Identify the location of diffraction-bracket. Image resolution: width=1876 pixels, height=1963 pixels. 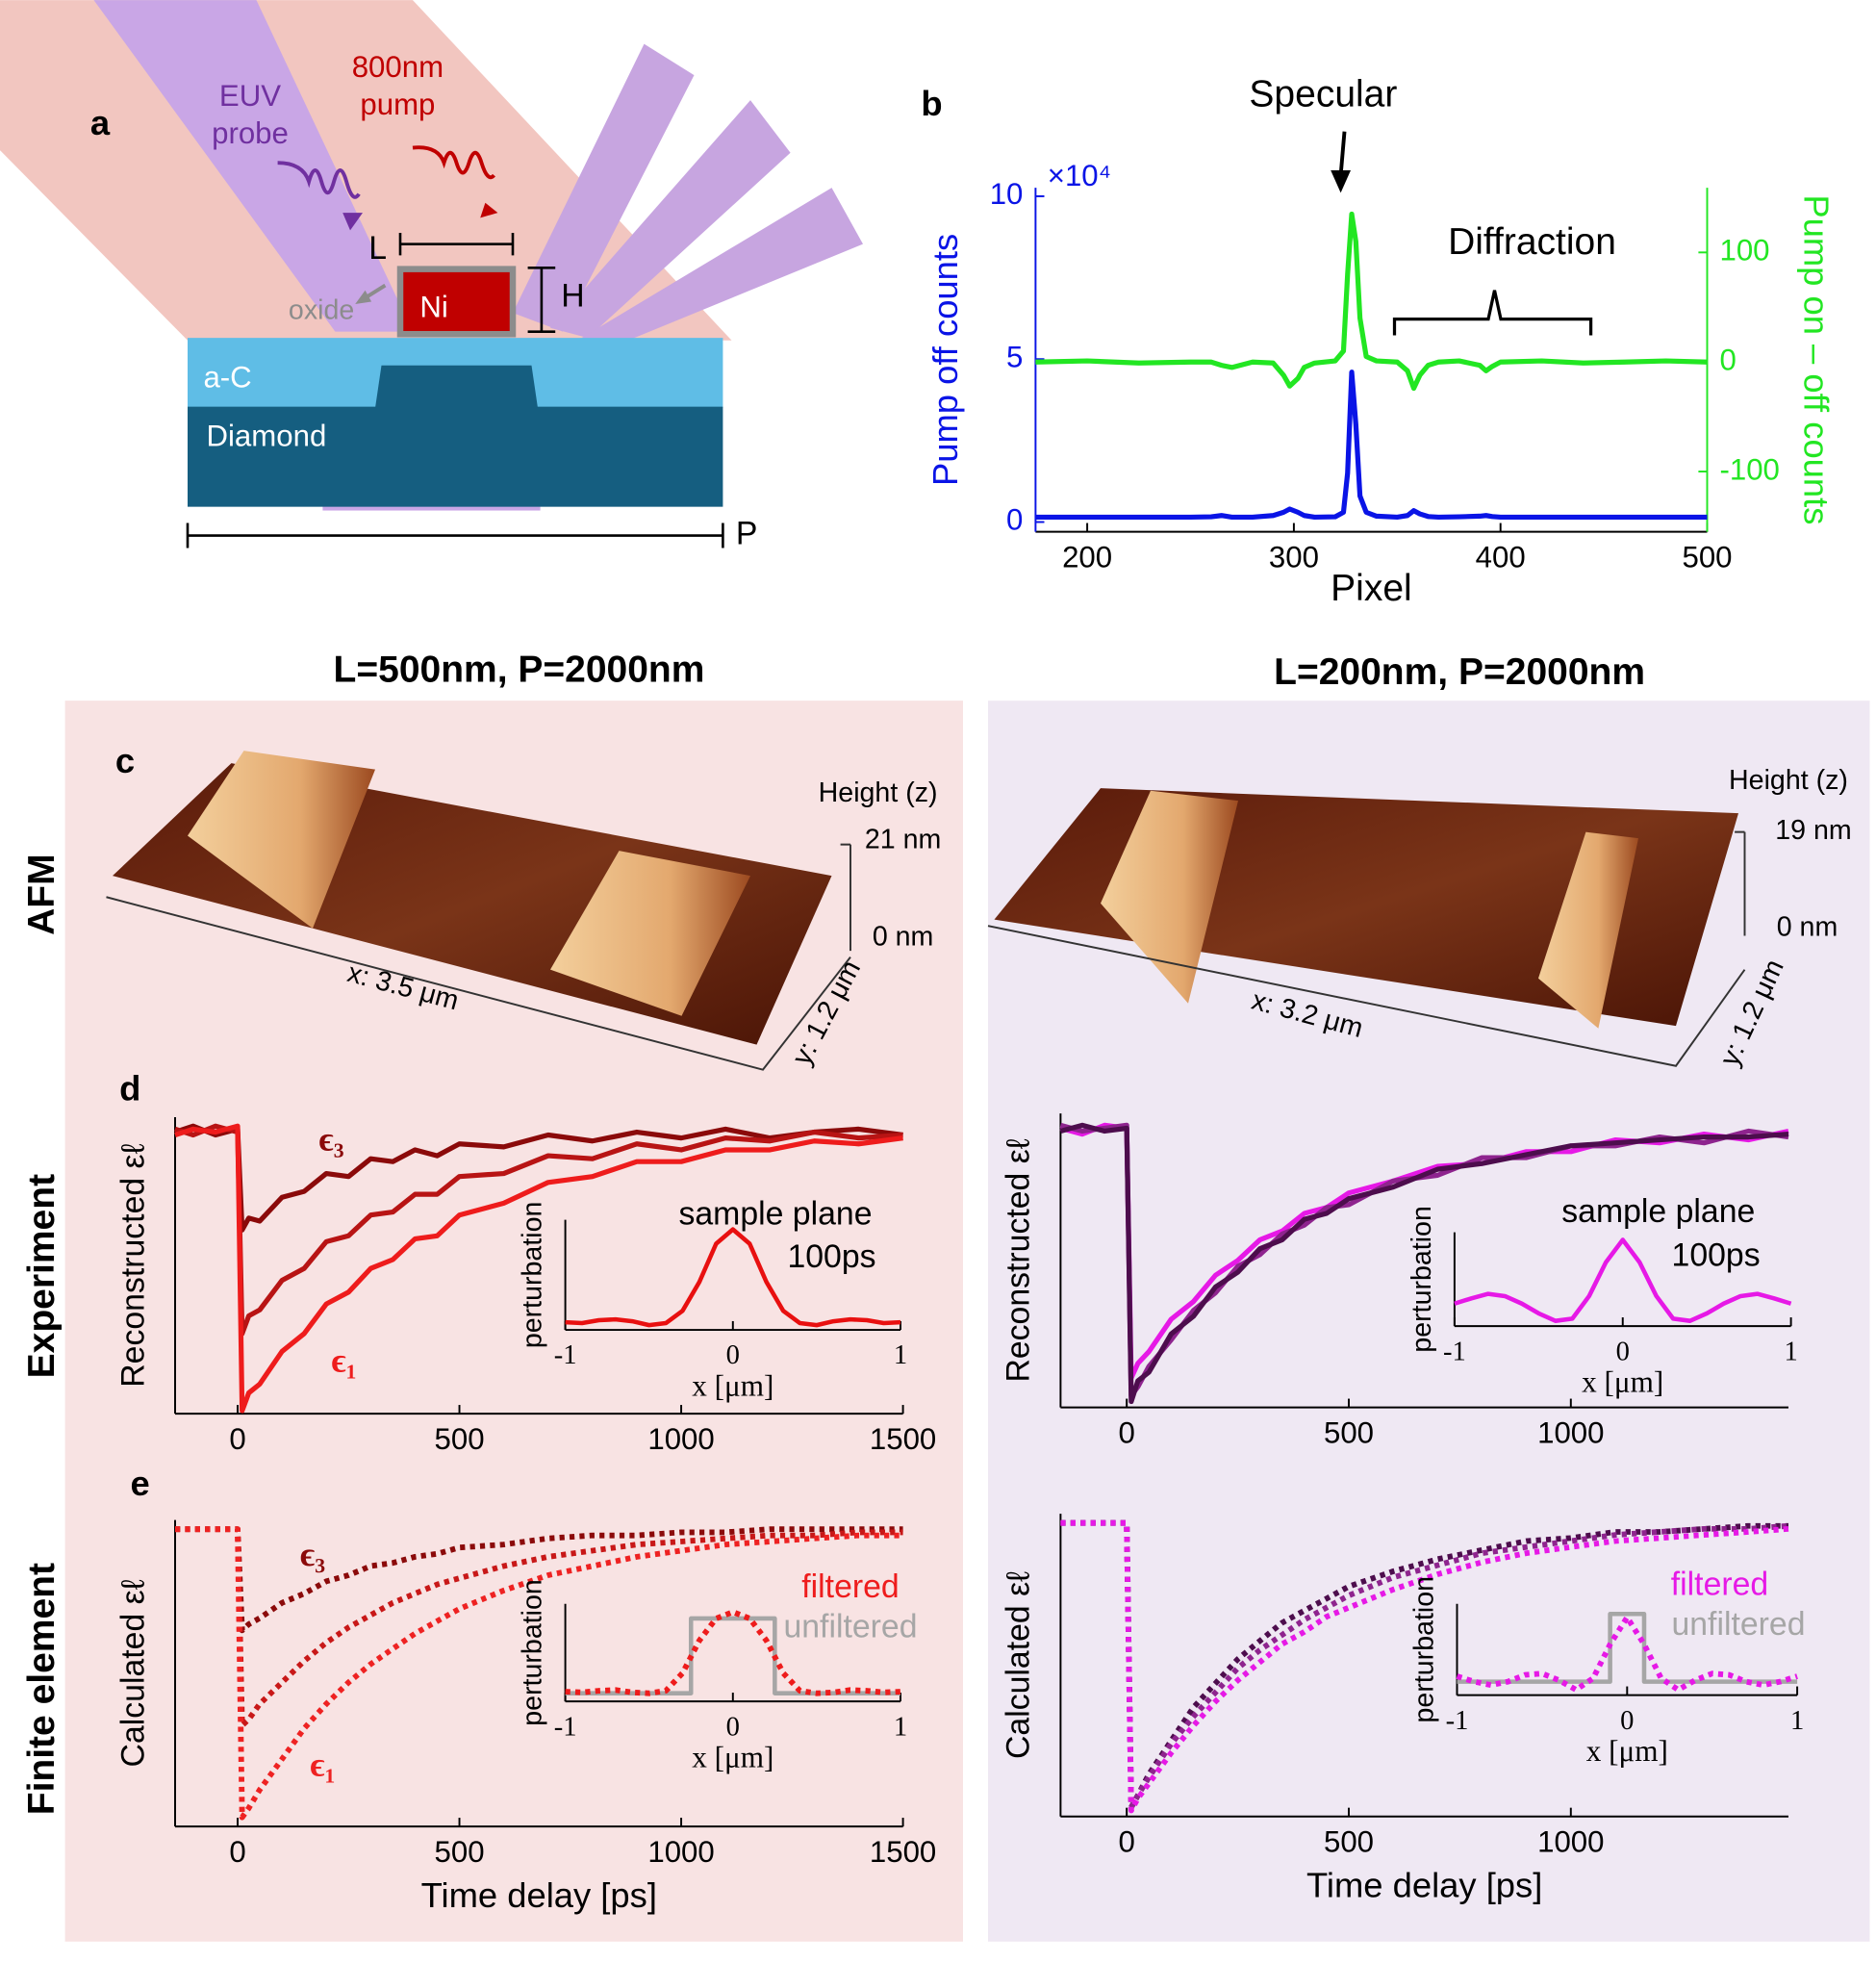
(1492, 313).